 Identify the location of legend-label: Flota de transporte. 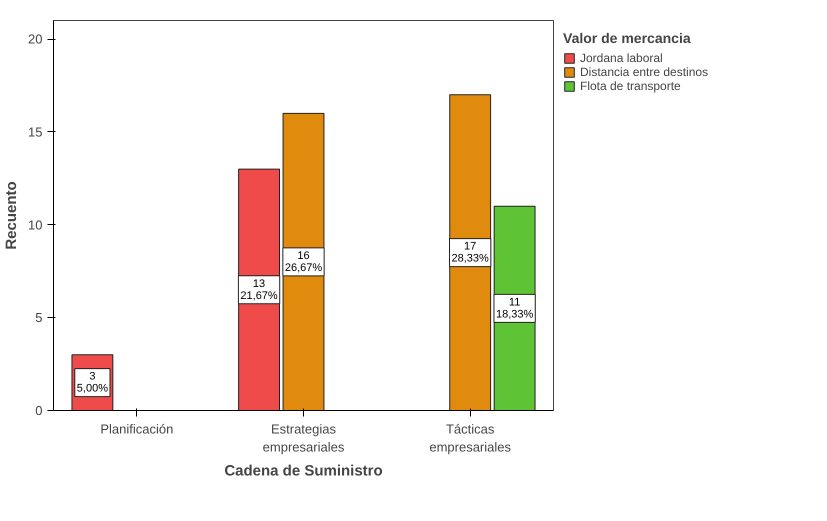
(630, 86).